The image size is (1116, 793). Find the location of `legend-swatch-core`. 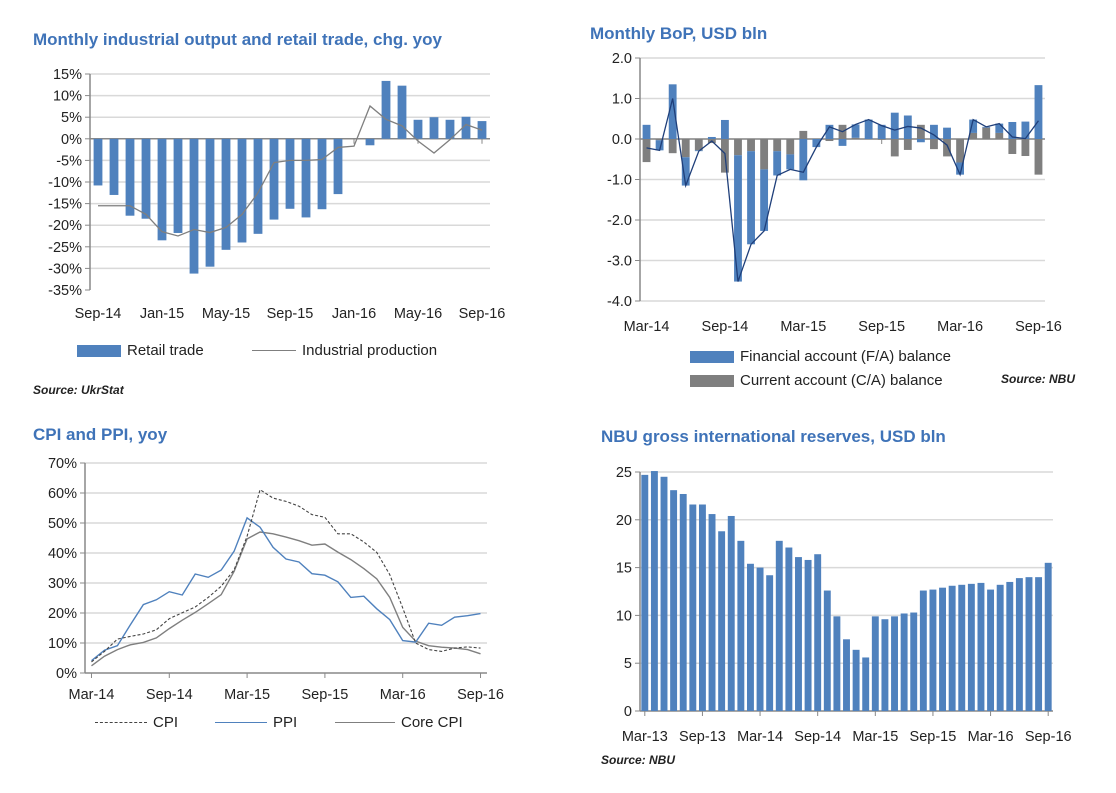

legend-swatch-core is located at coordinates (365, 722).